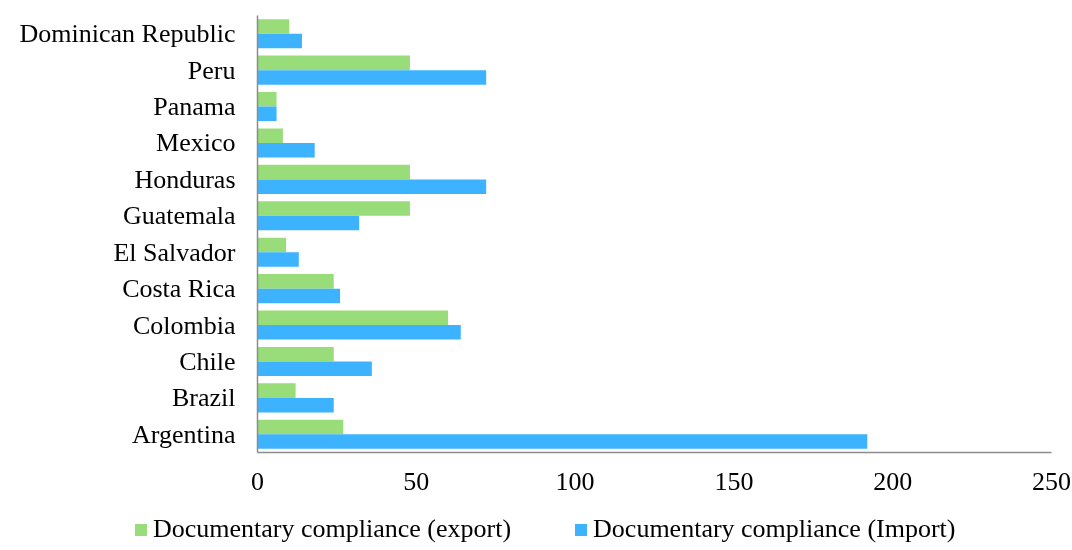  I want to click on y-tick-label: Dominican Republic, so click(127, 34).